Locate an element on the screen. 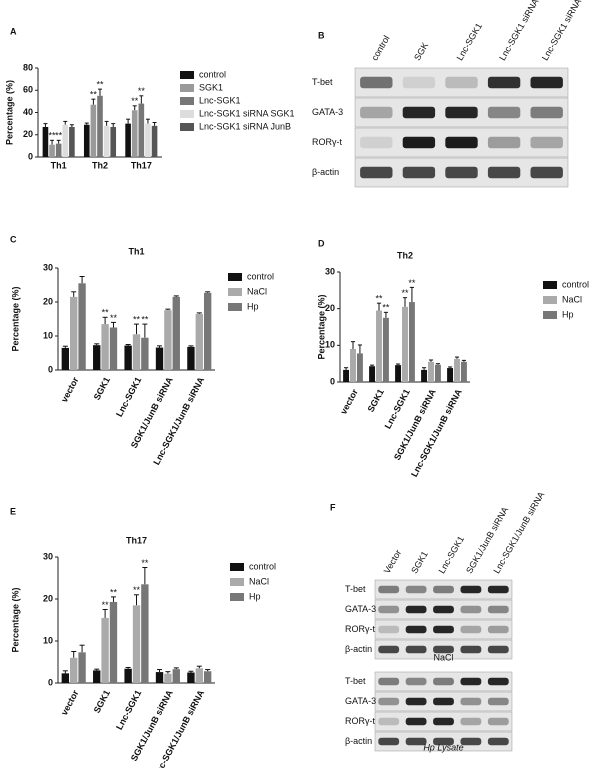 This screenshot has height=768, width=600. blot-caption: NaCl is located at coordinates (443, 657).